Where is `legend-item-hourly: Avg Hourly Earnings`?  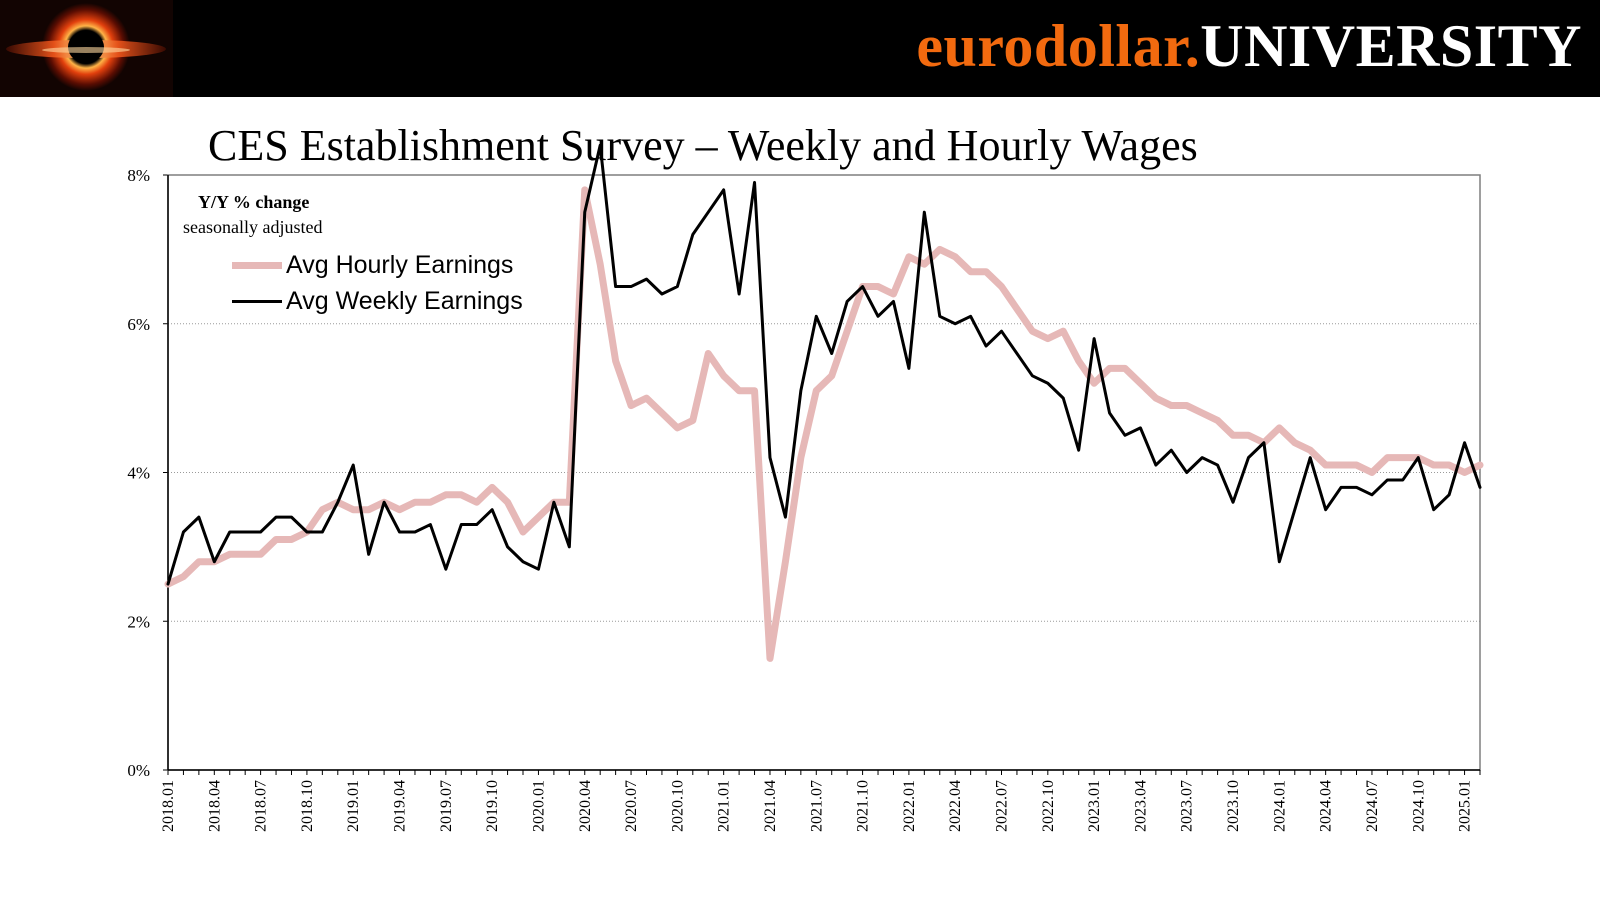 legend-item-hourly: Avg Hourly Earnings is located at coordinates (372, 265).